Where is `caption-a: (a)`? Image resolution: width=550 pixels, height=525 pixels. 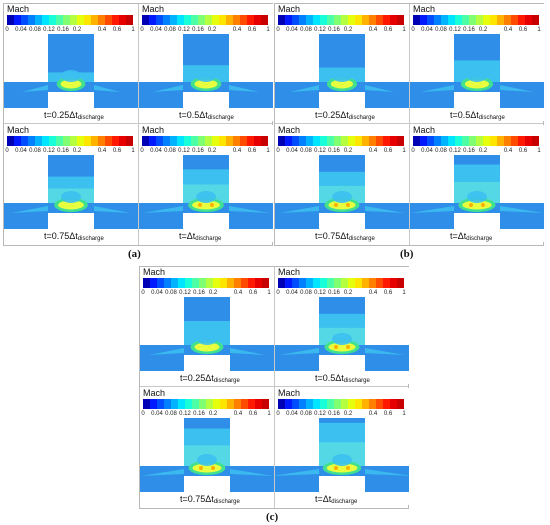
caption-a: (a) is located at coordinates (134, 254).